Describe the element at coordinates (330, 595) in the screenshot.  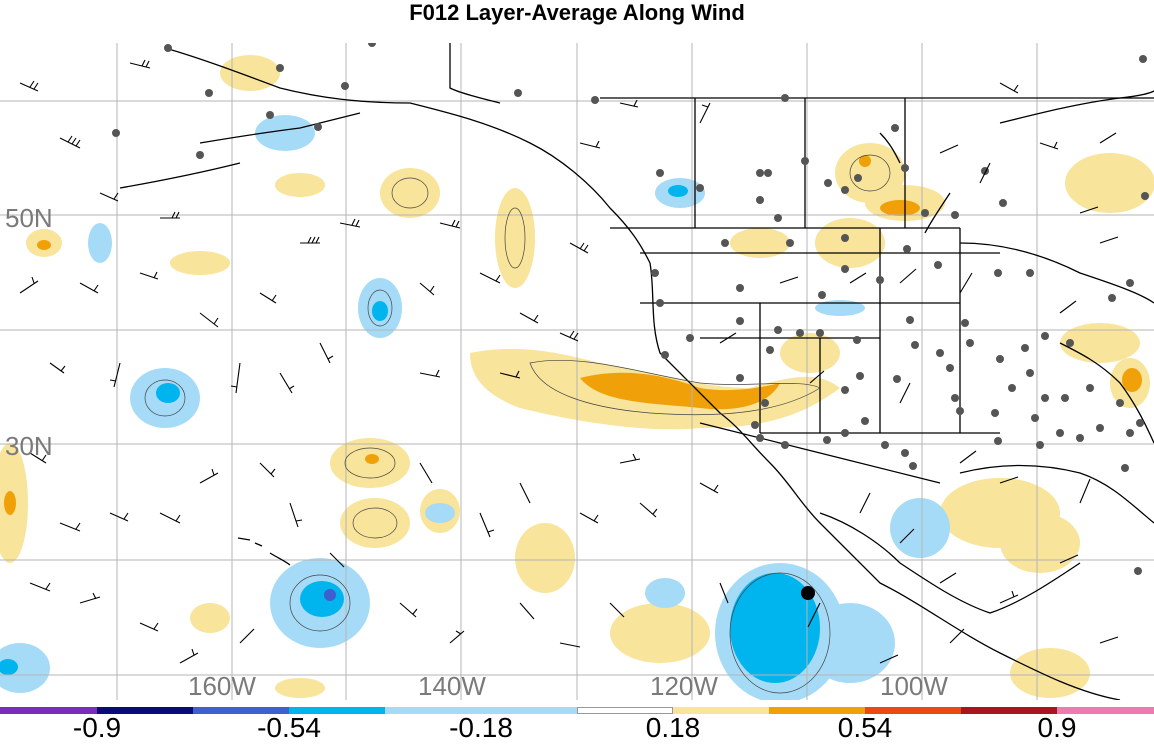
I see `peak-negative-region` at that location.